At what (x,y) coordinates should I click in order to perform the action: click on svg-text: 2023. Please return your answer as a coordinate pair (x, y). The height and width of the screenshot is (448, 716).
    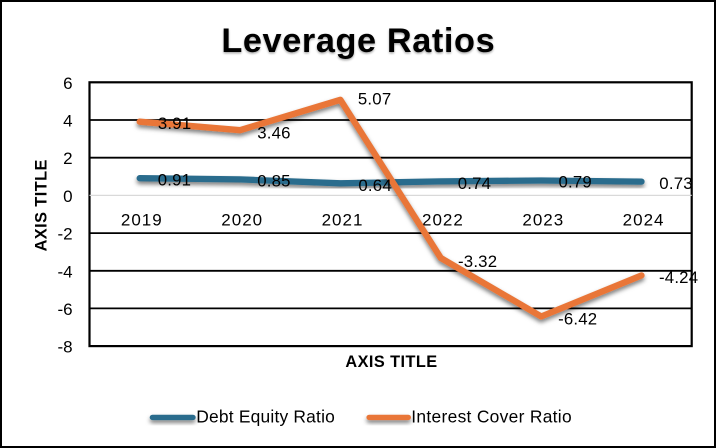
    Looking at the image, I should click on (543, 220).